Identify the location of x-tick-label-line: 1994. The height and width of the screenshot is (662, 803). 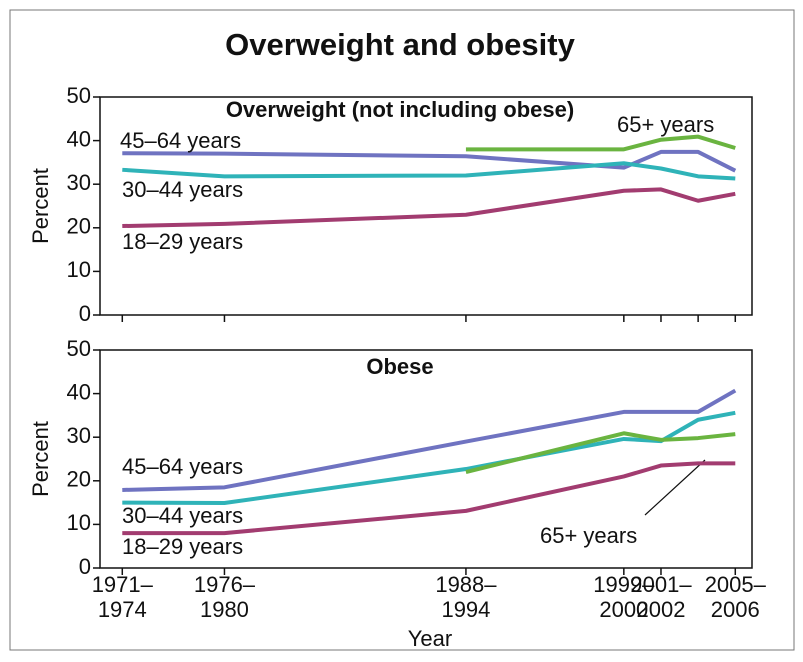
(465, 609).